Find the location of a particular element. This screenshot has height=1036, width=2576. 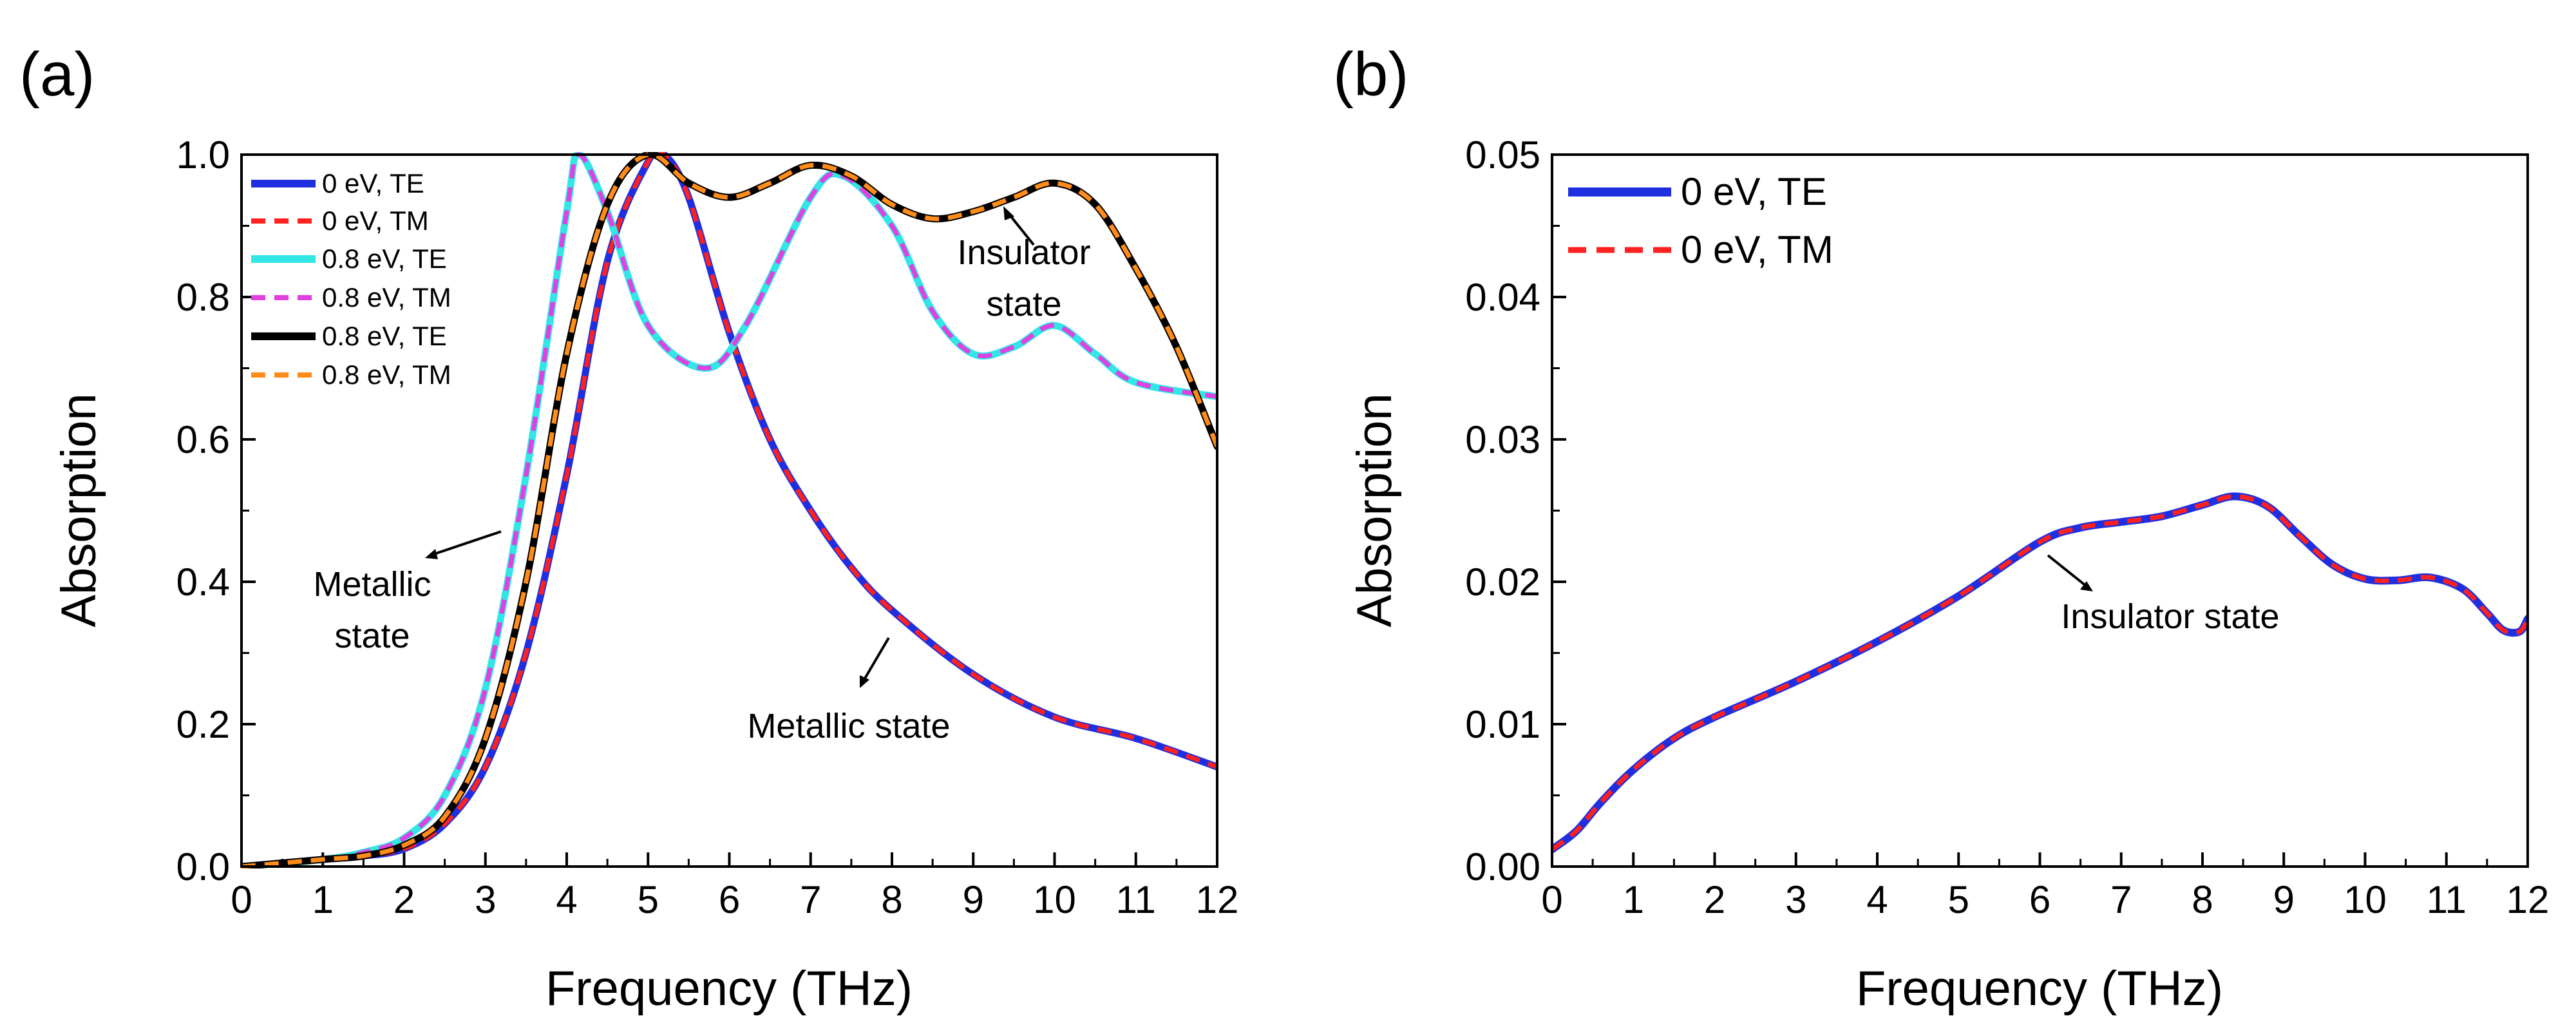

panel-a-ytick-label: 0.8 is located at coordinates (203, 297).